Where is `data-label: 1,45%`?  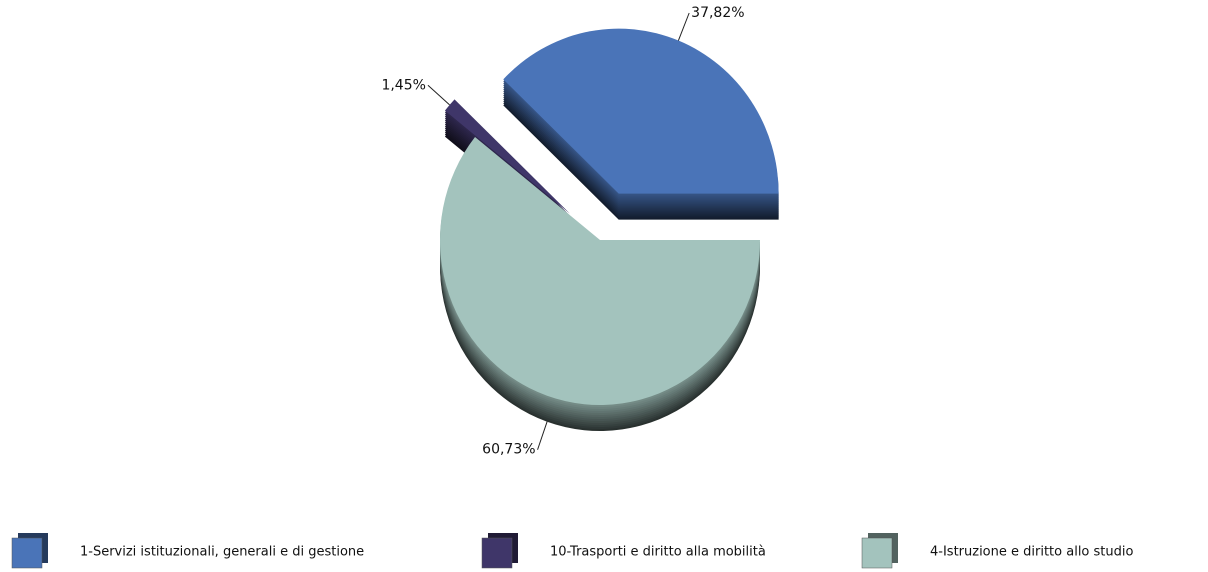
data-label: 1,45% is located at coordinates (403, 85).